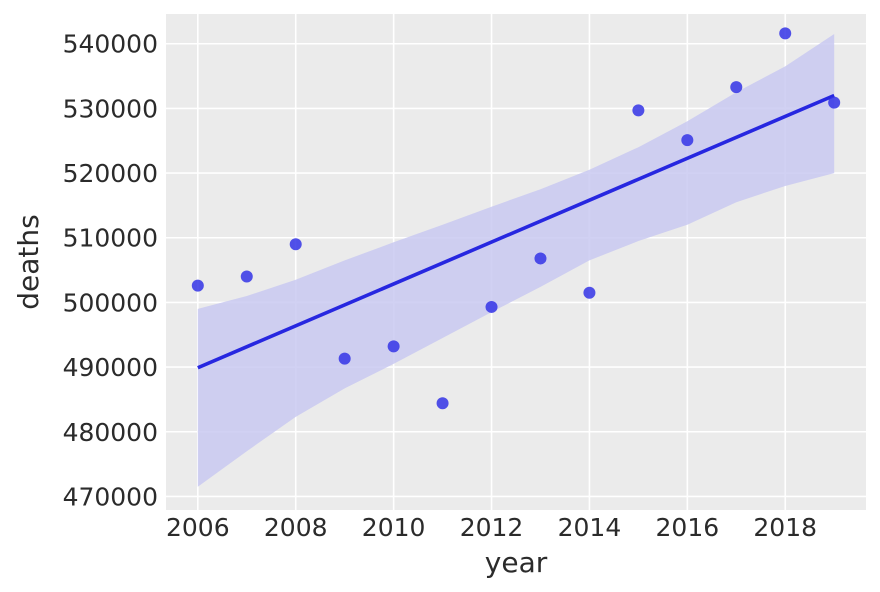 This screenshot has height=592, width=880. I want to click on x-tick-label: 2008, so click(296, 527).